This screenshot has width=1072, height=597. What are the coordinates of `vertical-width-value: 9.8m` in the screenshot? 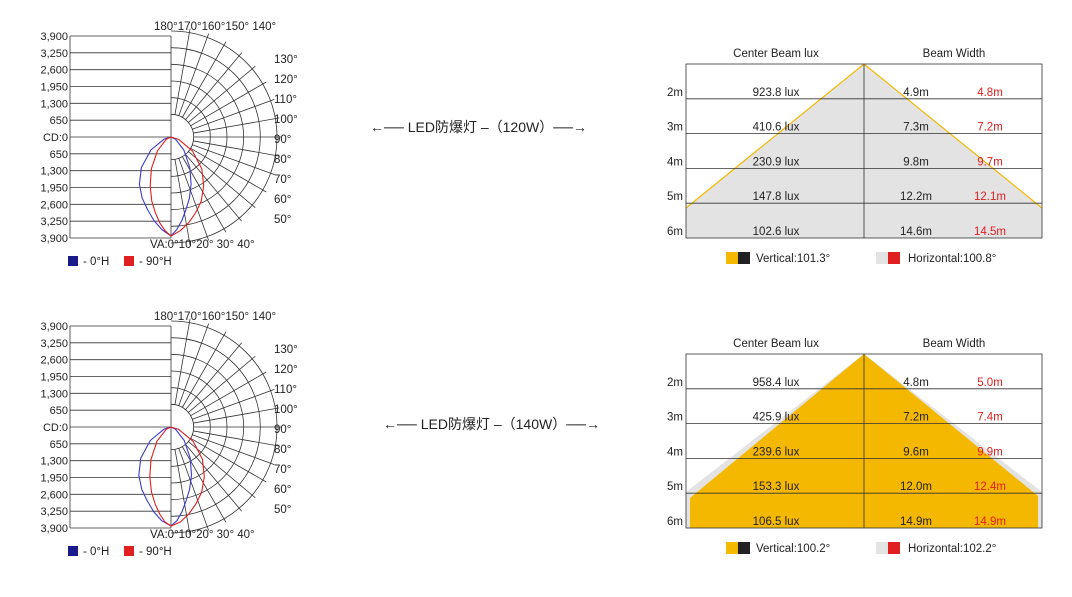 It's located at (916, 162).